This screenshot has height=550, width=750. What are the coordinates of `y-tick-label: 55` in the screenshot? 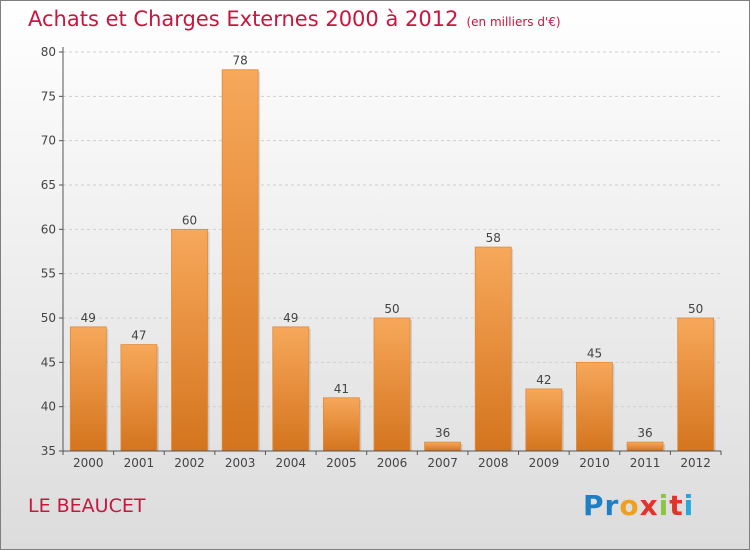 It's located at (48, 274).